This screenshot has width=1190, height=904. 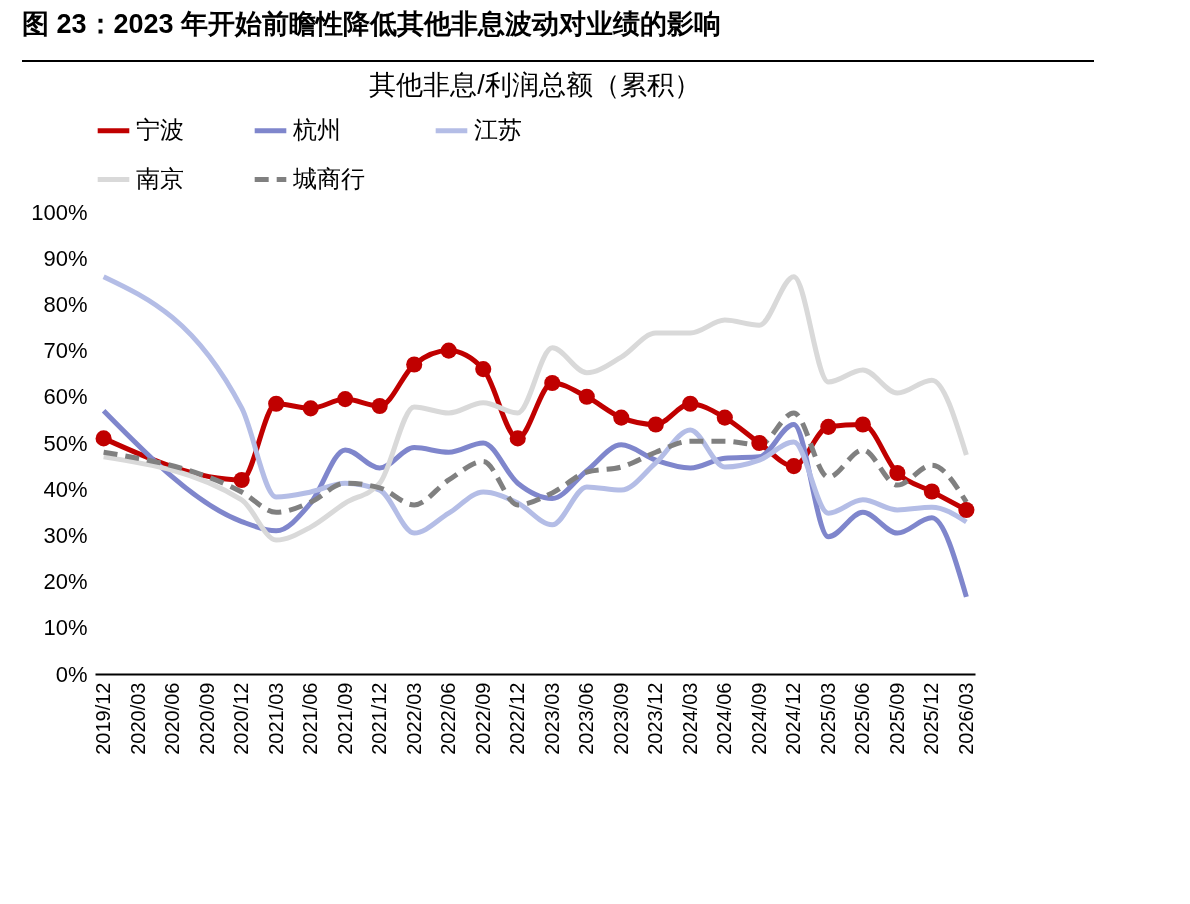 I want to click on y-tick-label: 90%, so click(x=65, y=258).